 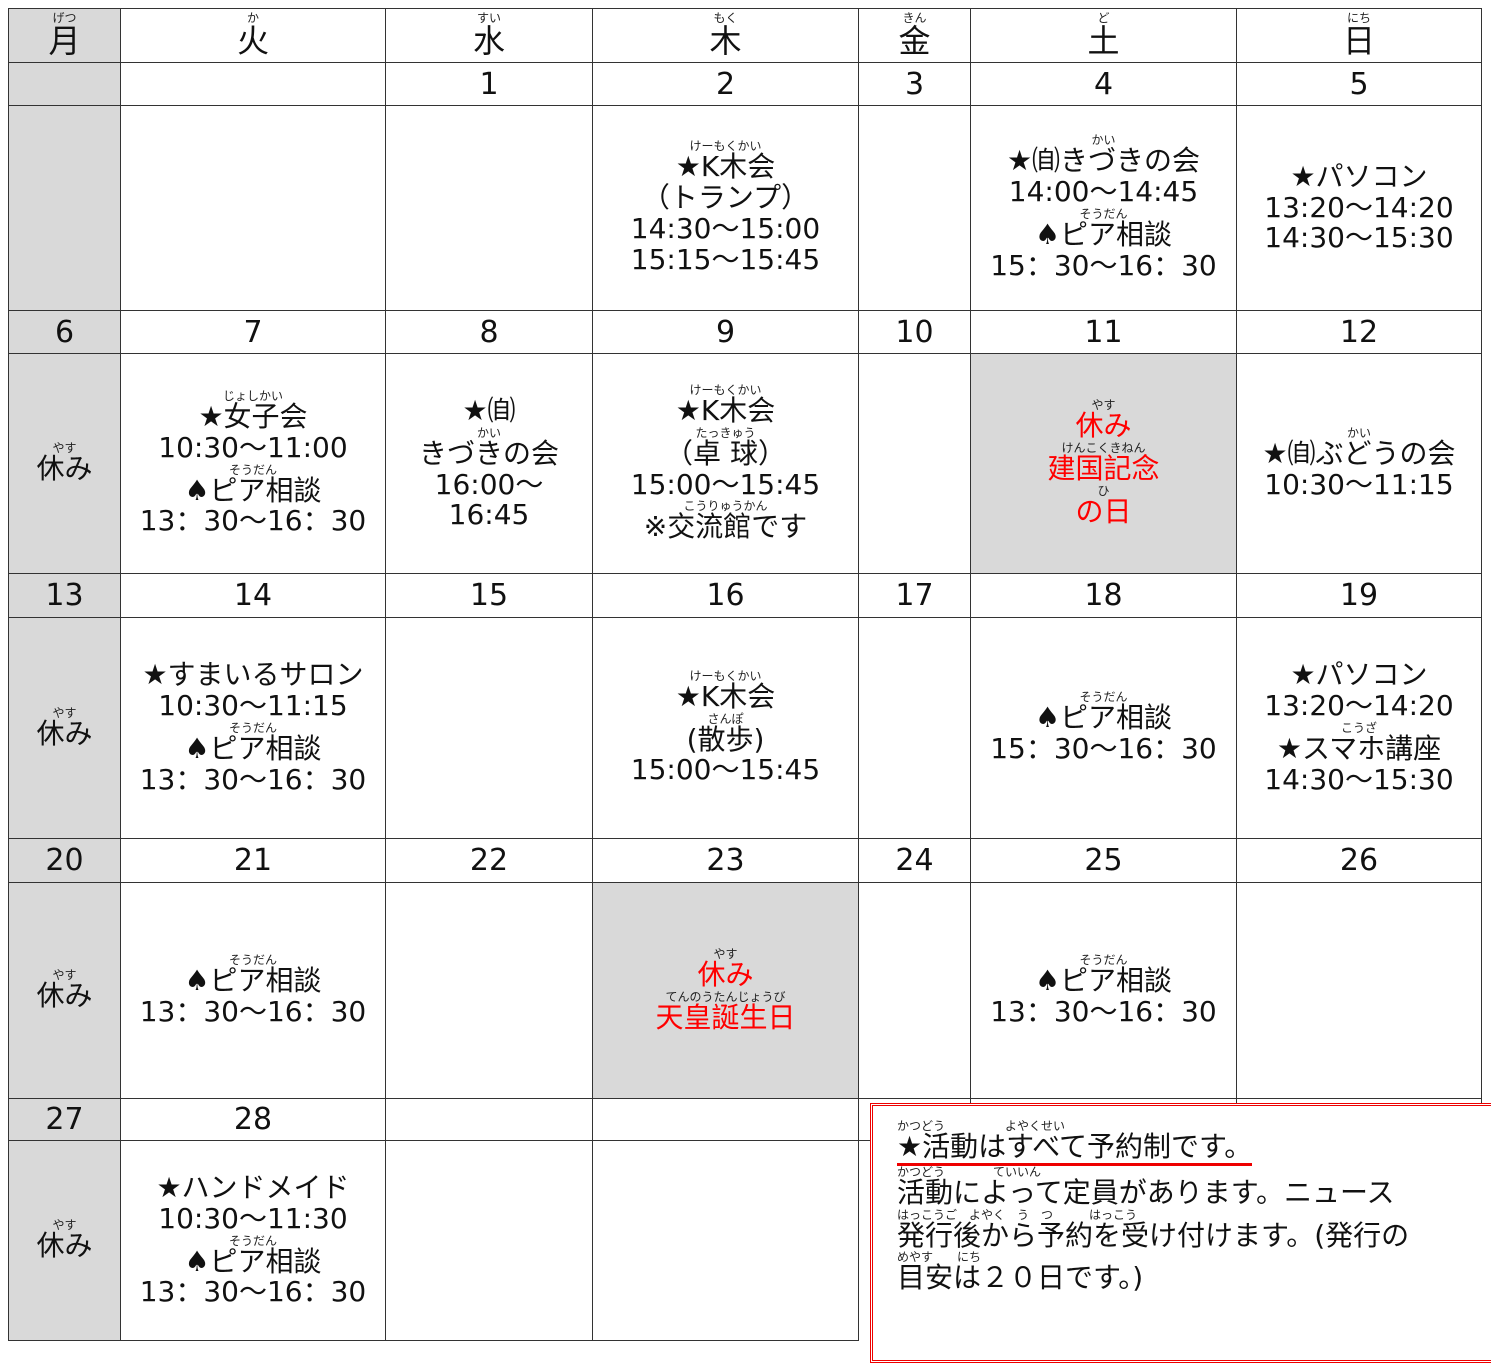 What do you see at coordinates (939, 1257) in the screenshot?
I see `furigana: めやす にち` at bounding box center [939, 1257].